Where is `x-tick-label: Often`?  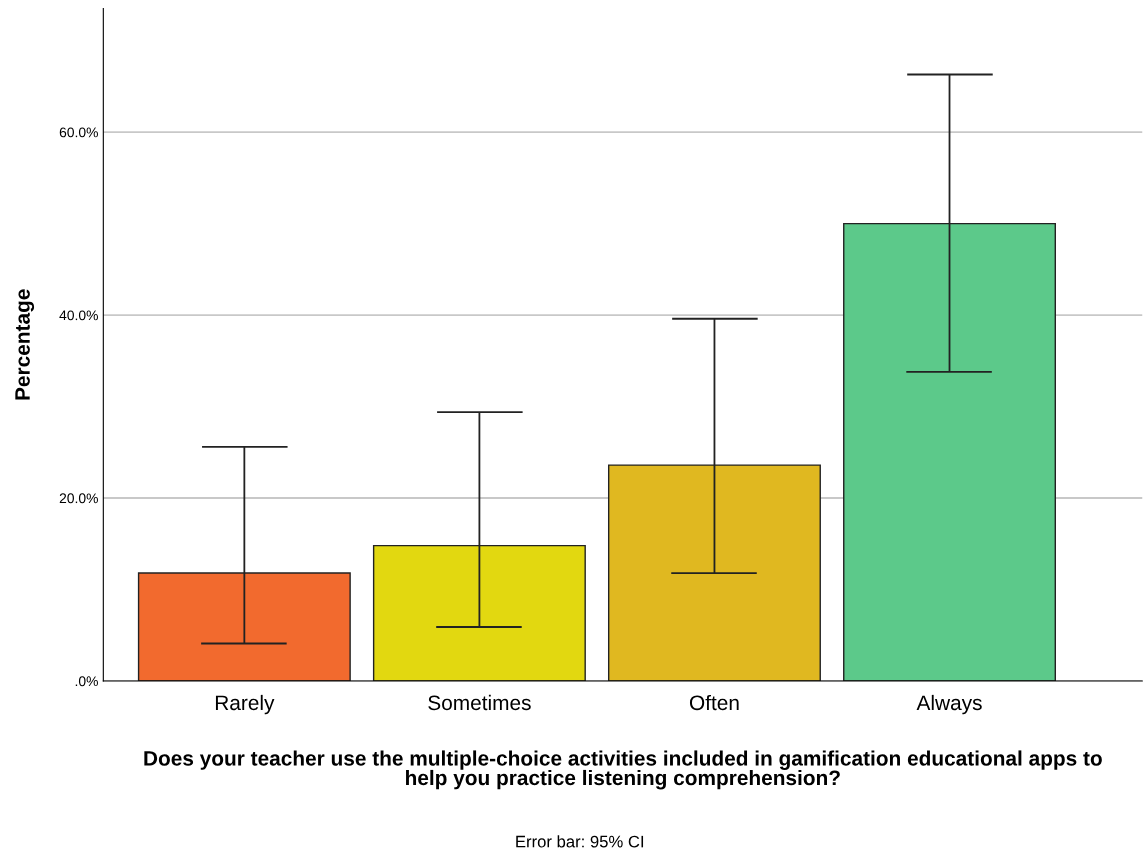
x-tick-label: Often is located at coordinates (714, 702).